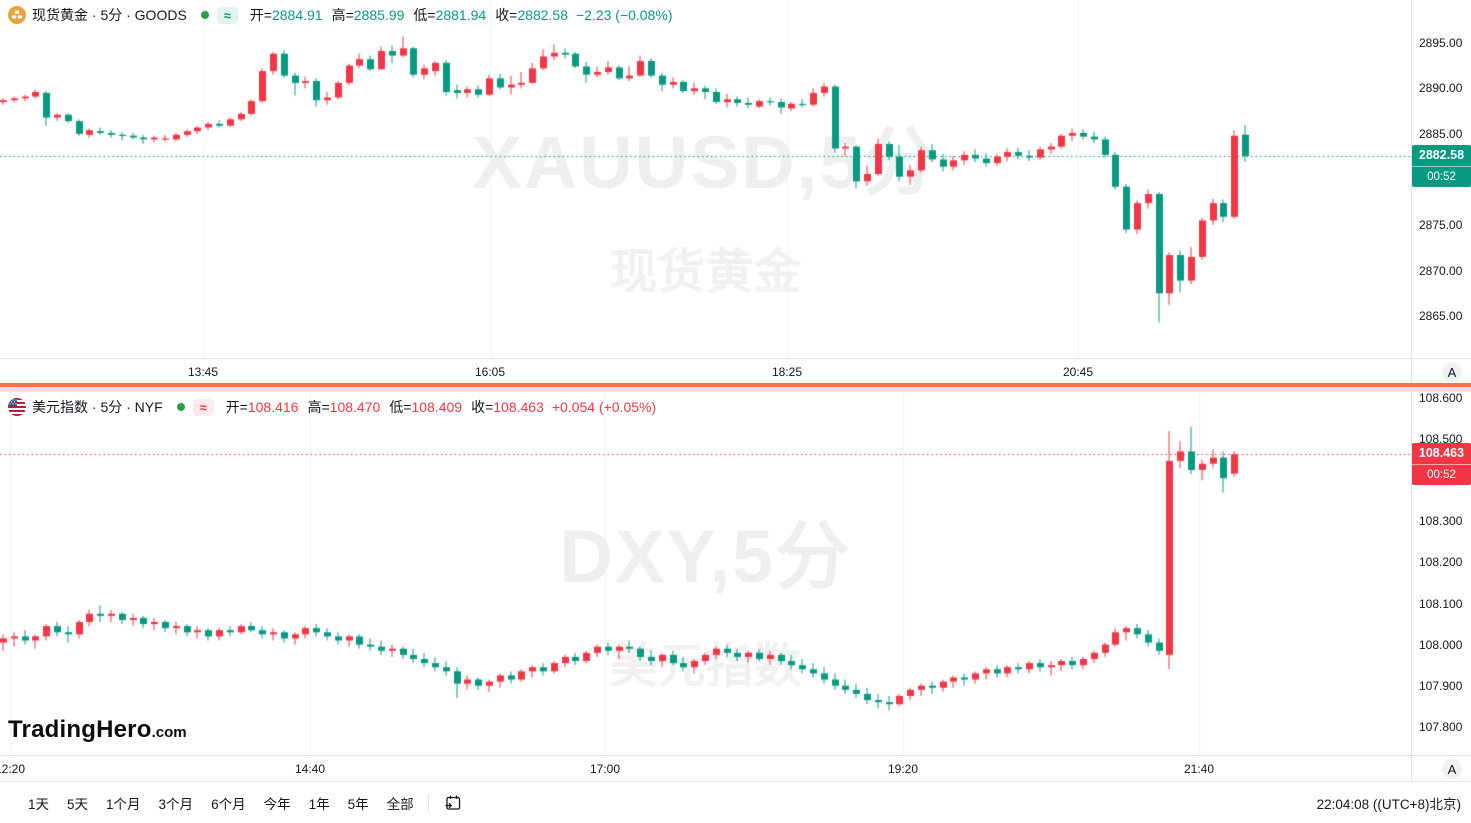 The height and width of the screenshot is (823, 1471). Describe the element at coordinates (78, 804) in the screenshot. I see `range-button-5天: 5天` at that location.